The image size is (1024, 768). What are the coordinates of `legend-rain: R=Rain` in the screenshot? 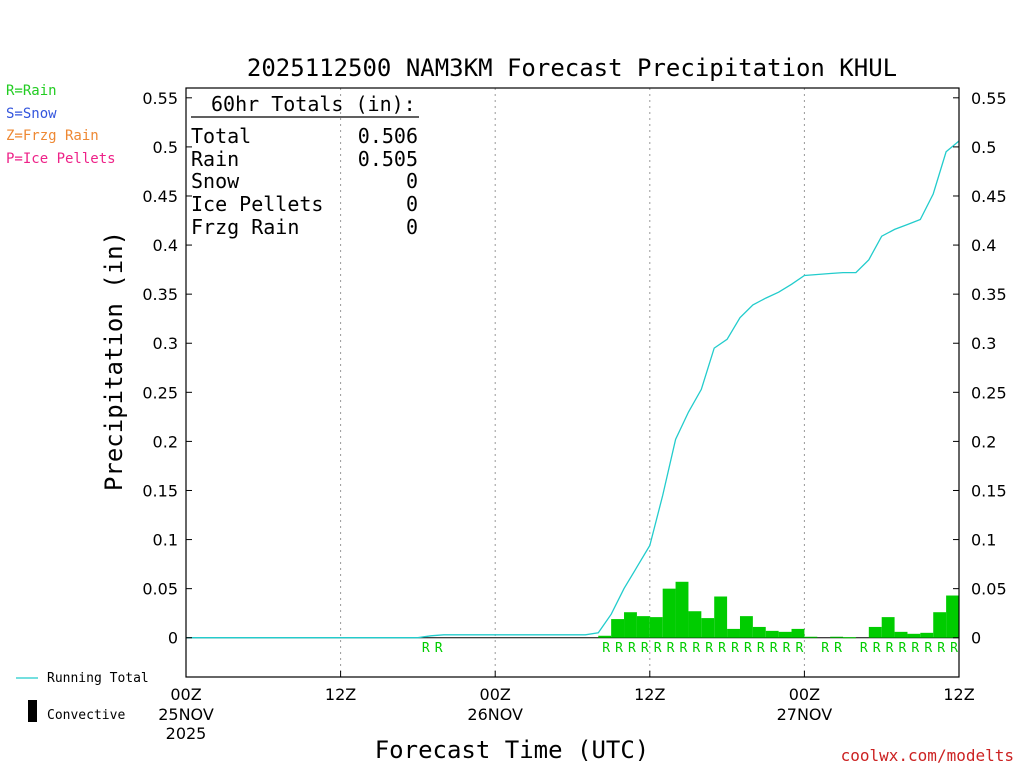 It's located at (31, 91).